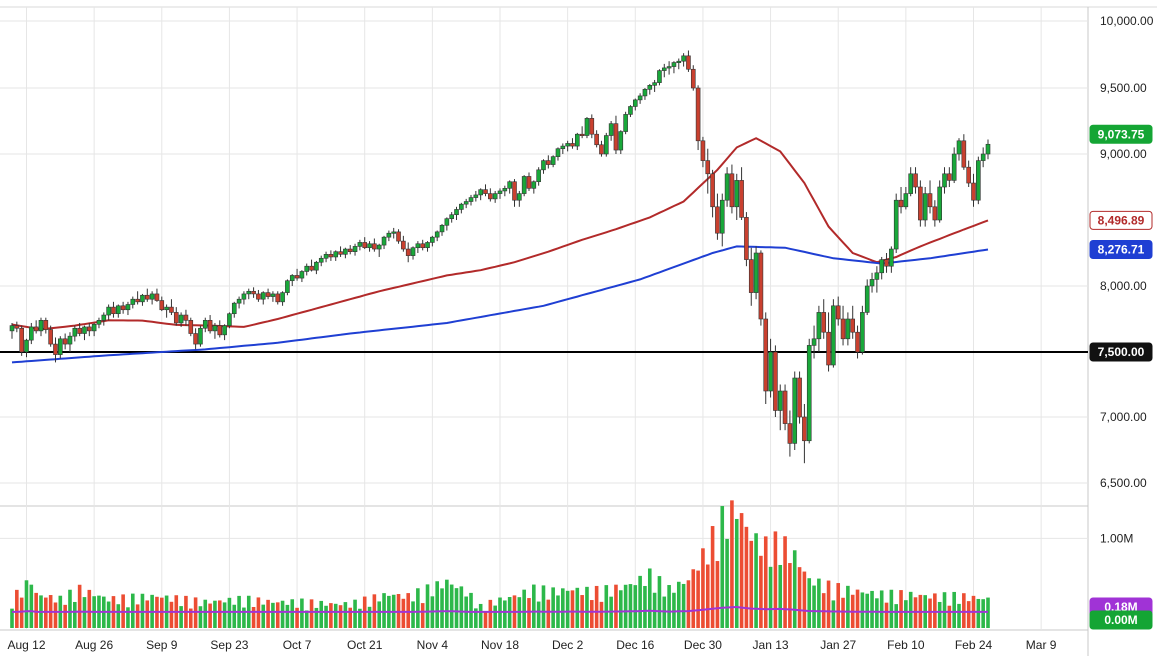 The image size is (1157, 661). I want to click on x-tick-label: Nov 4, so click(433, 645).